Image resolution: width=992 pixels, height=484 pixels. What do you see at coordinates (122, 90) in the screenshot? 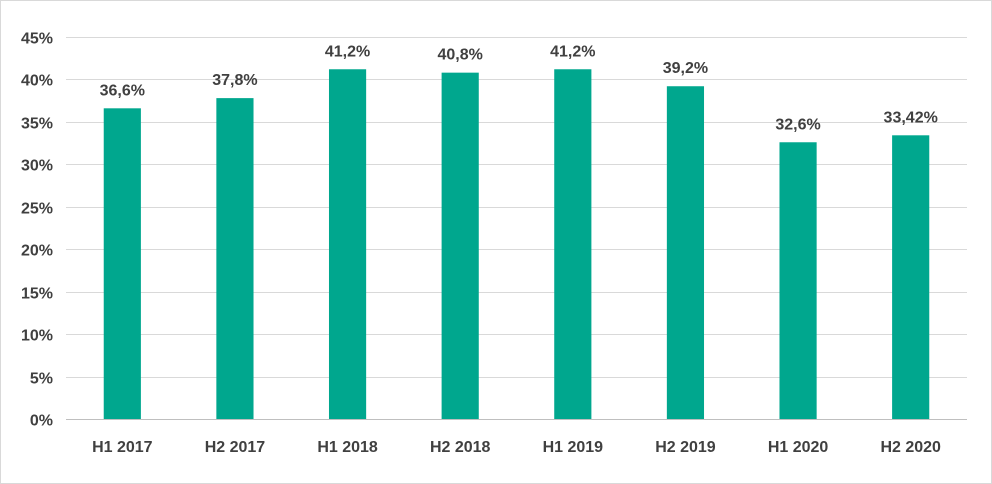
I see `data-label: 36,6%` at bounding box center [122, 90].